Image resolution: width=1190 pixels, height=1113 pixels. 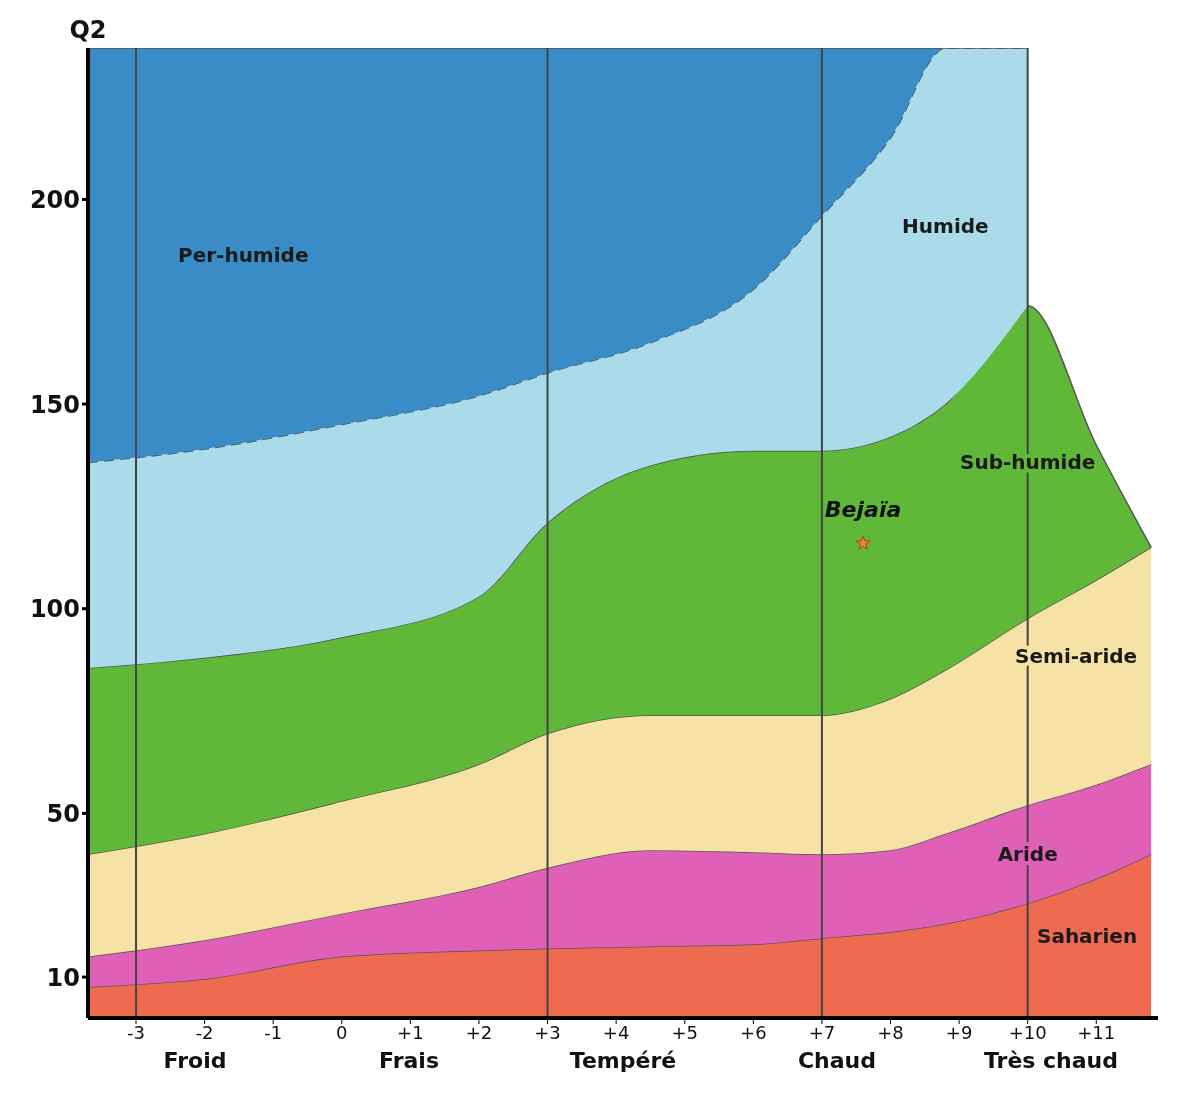 What do you see at coordinates (959, 1032) in the screenshot?
I see `x-tick-label: +9` at bounding box center [959, 1032].